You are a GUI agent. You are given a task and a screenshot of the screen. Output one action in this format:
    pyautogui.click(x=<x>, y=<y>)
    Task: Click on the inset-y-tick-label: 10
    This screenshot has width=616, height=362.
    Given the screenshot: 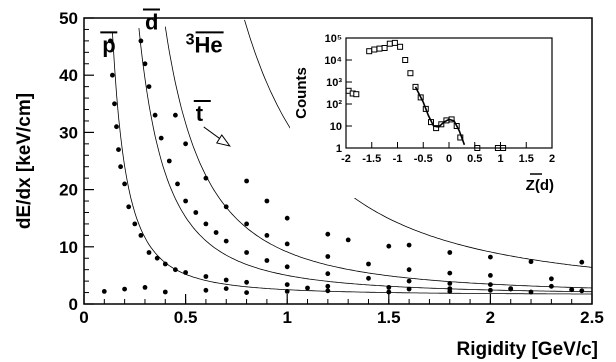 What is the action you would take?
    pyautogui.click(x=336, y=127)
    